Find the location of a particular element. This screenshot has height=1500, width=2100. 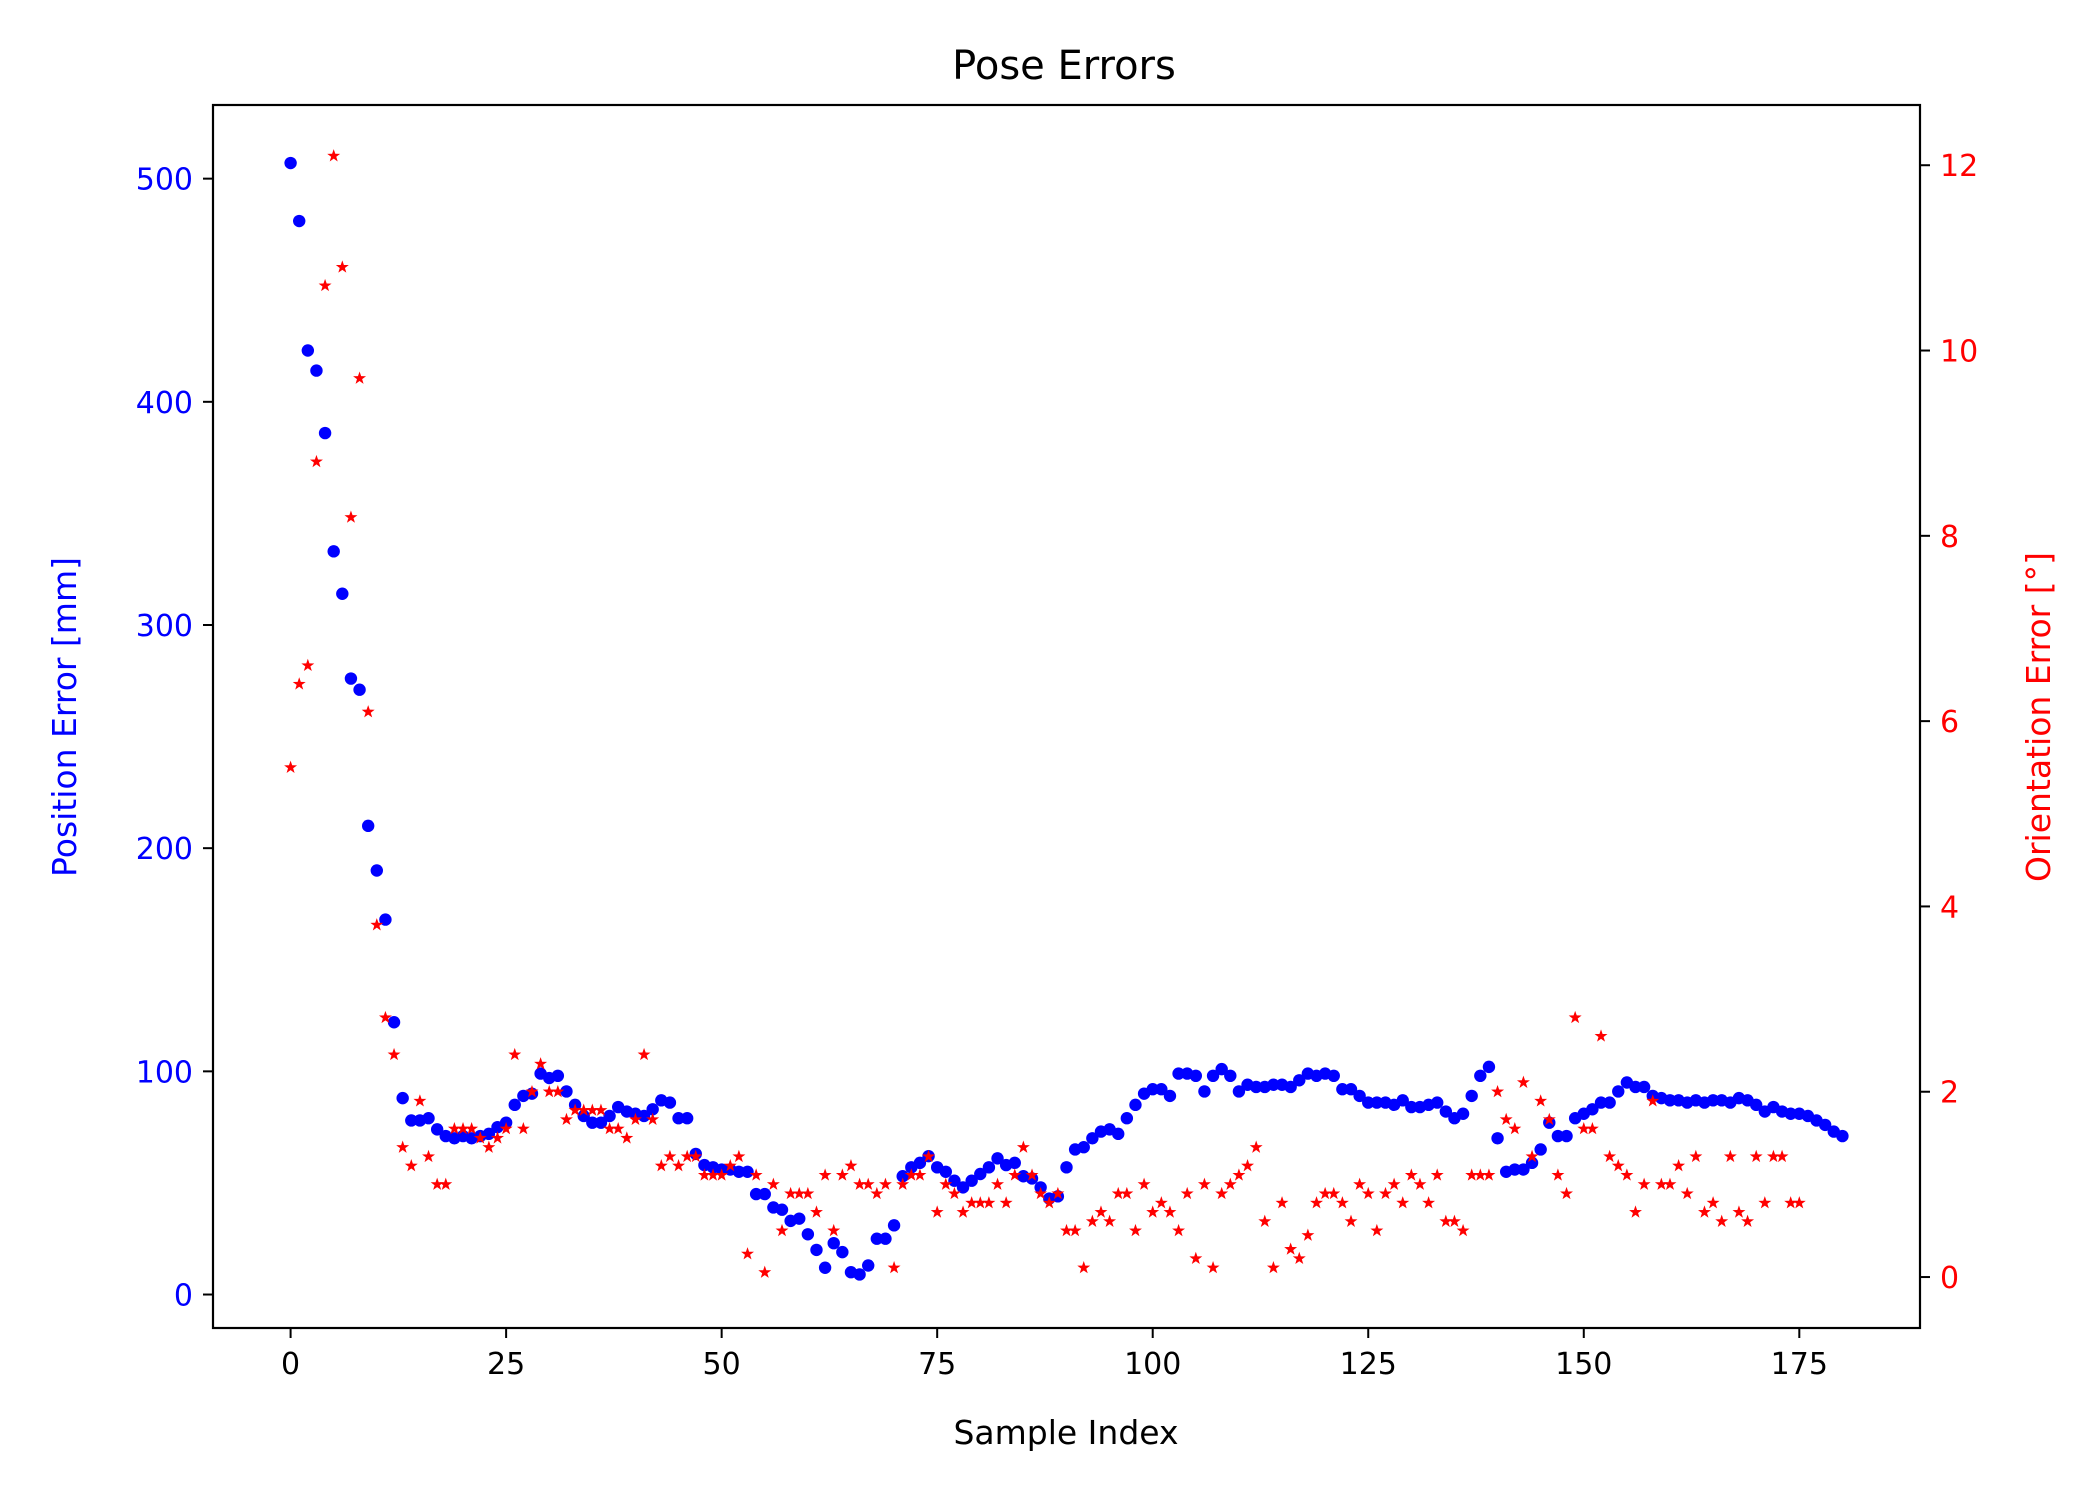

left-y-tick-label: 400 is located at coordinates (164, 403).